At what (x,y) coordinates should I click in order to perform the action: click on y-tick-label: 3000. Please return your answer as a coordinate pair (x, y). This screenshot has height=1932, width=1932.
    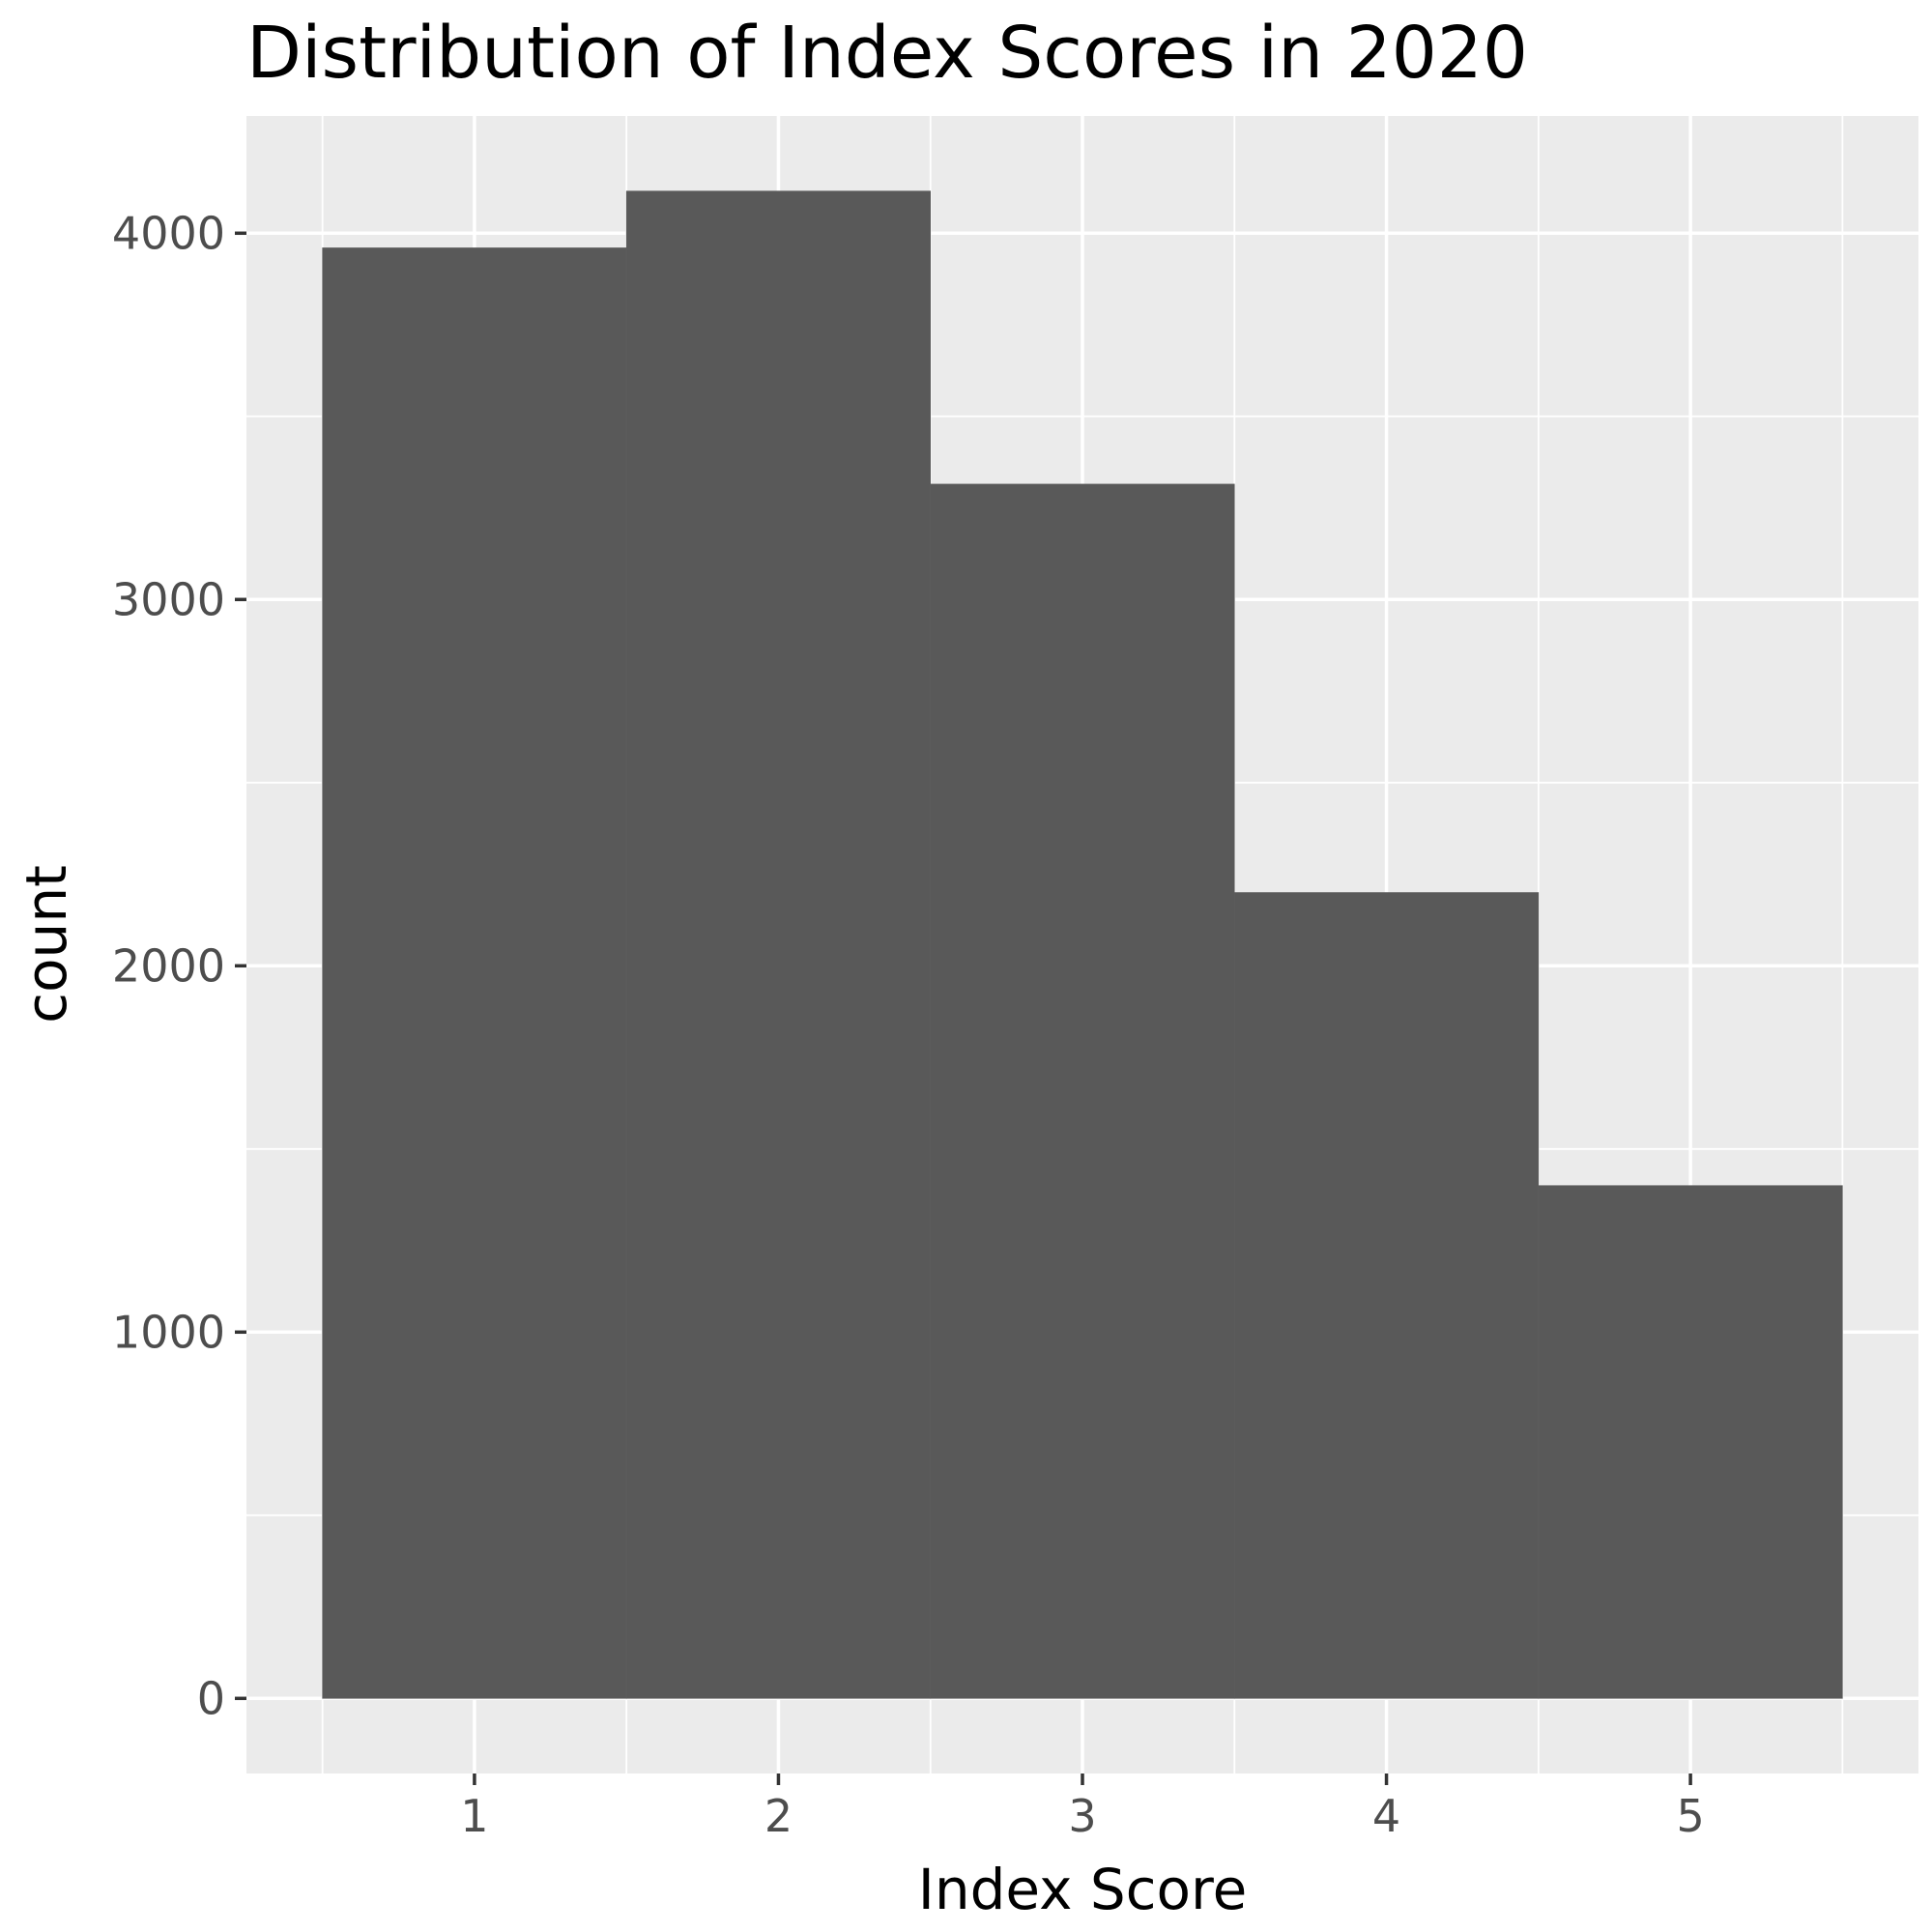
    Looking at the image, I should click on (168, 599).